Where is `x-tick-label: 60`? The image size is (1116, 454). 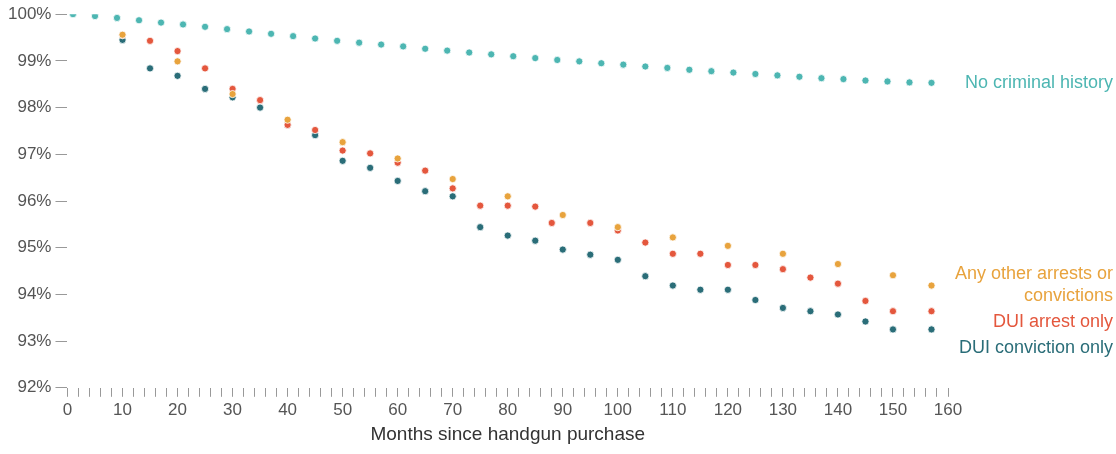
x-tick-label: 60 is located at coordinates (398, 409).